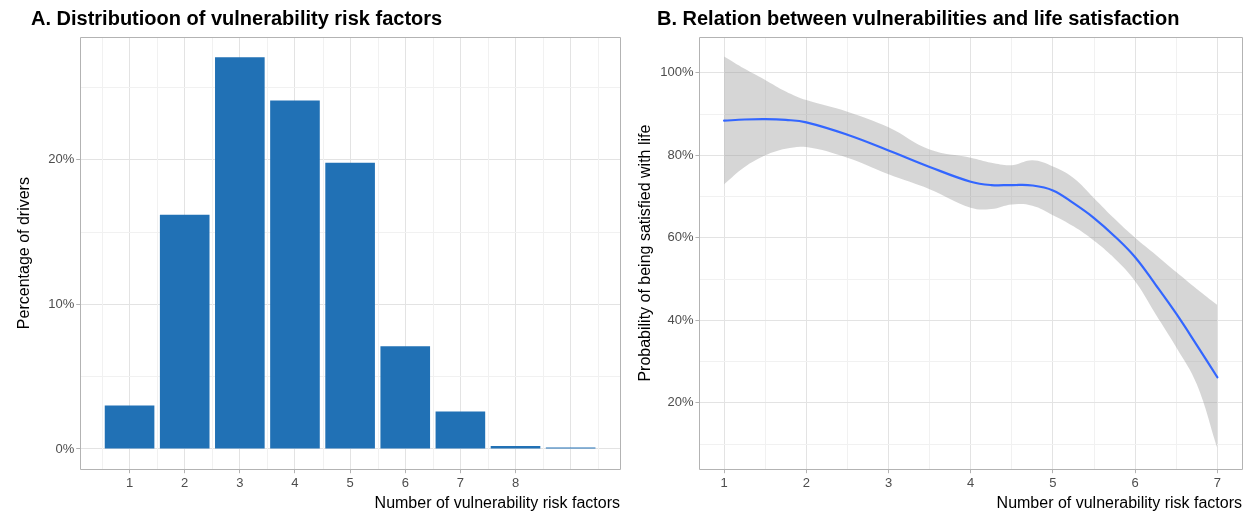 The height and width of the screenshot is (514, 1252). I want to click on y-tick-label: 80%, so click(680, 154).